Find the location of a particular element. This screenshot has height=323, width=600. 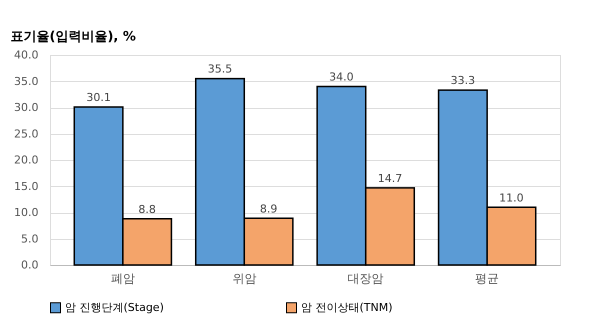

data-label: 35.5 is located at coordinates (220, 69).